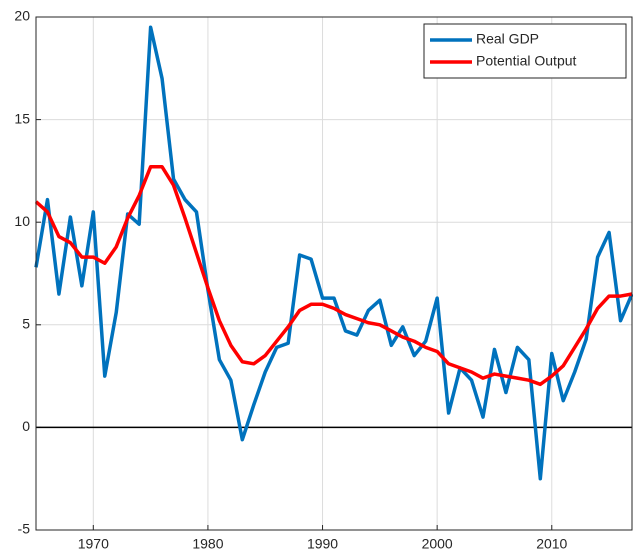  Describe the element at coordinates (22, 118) in the screenshot. I see `y-tick-label: 15` at that location.